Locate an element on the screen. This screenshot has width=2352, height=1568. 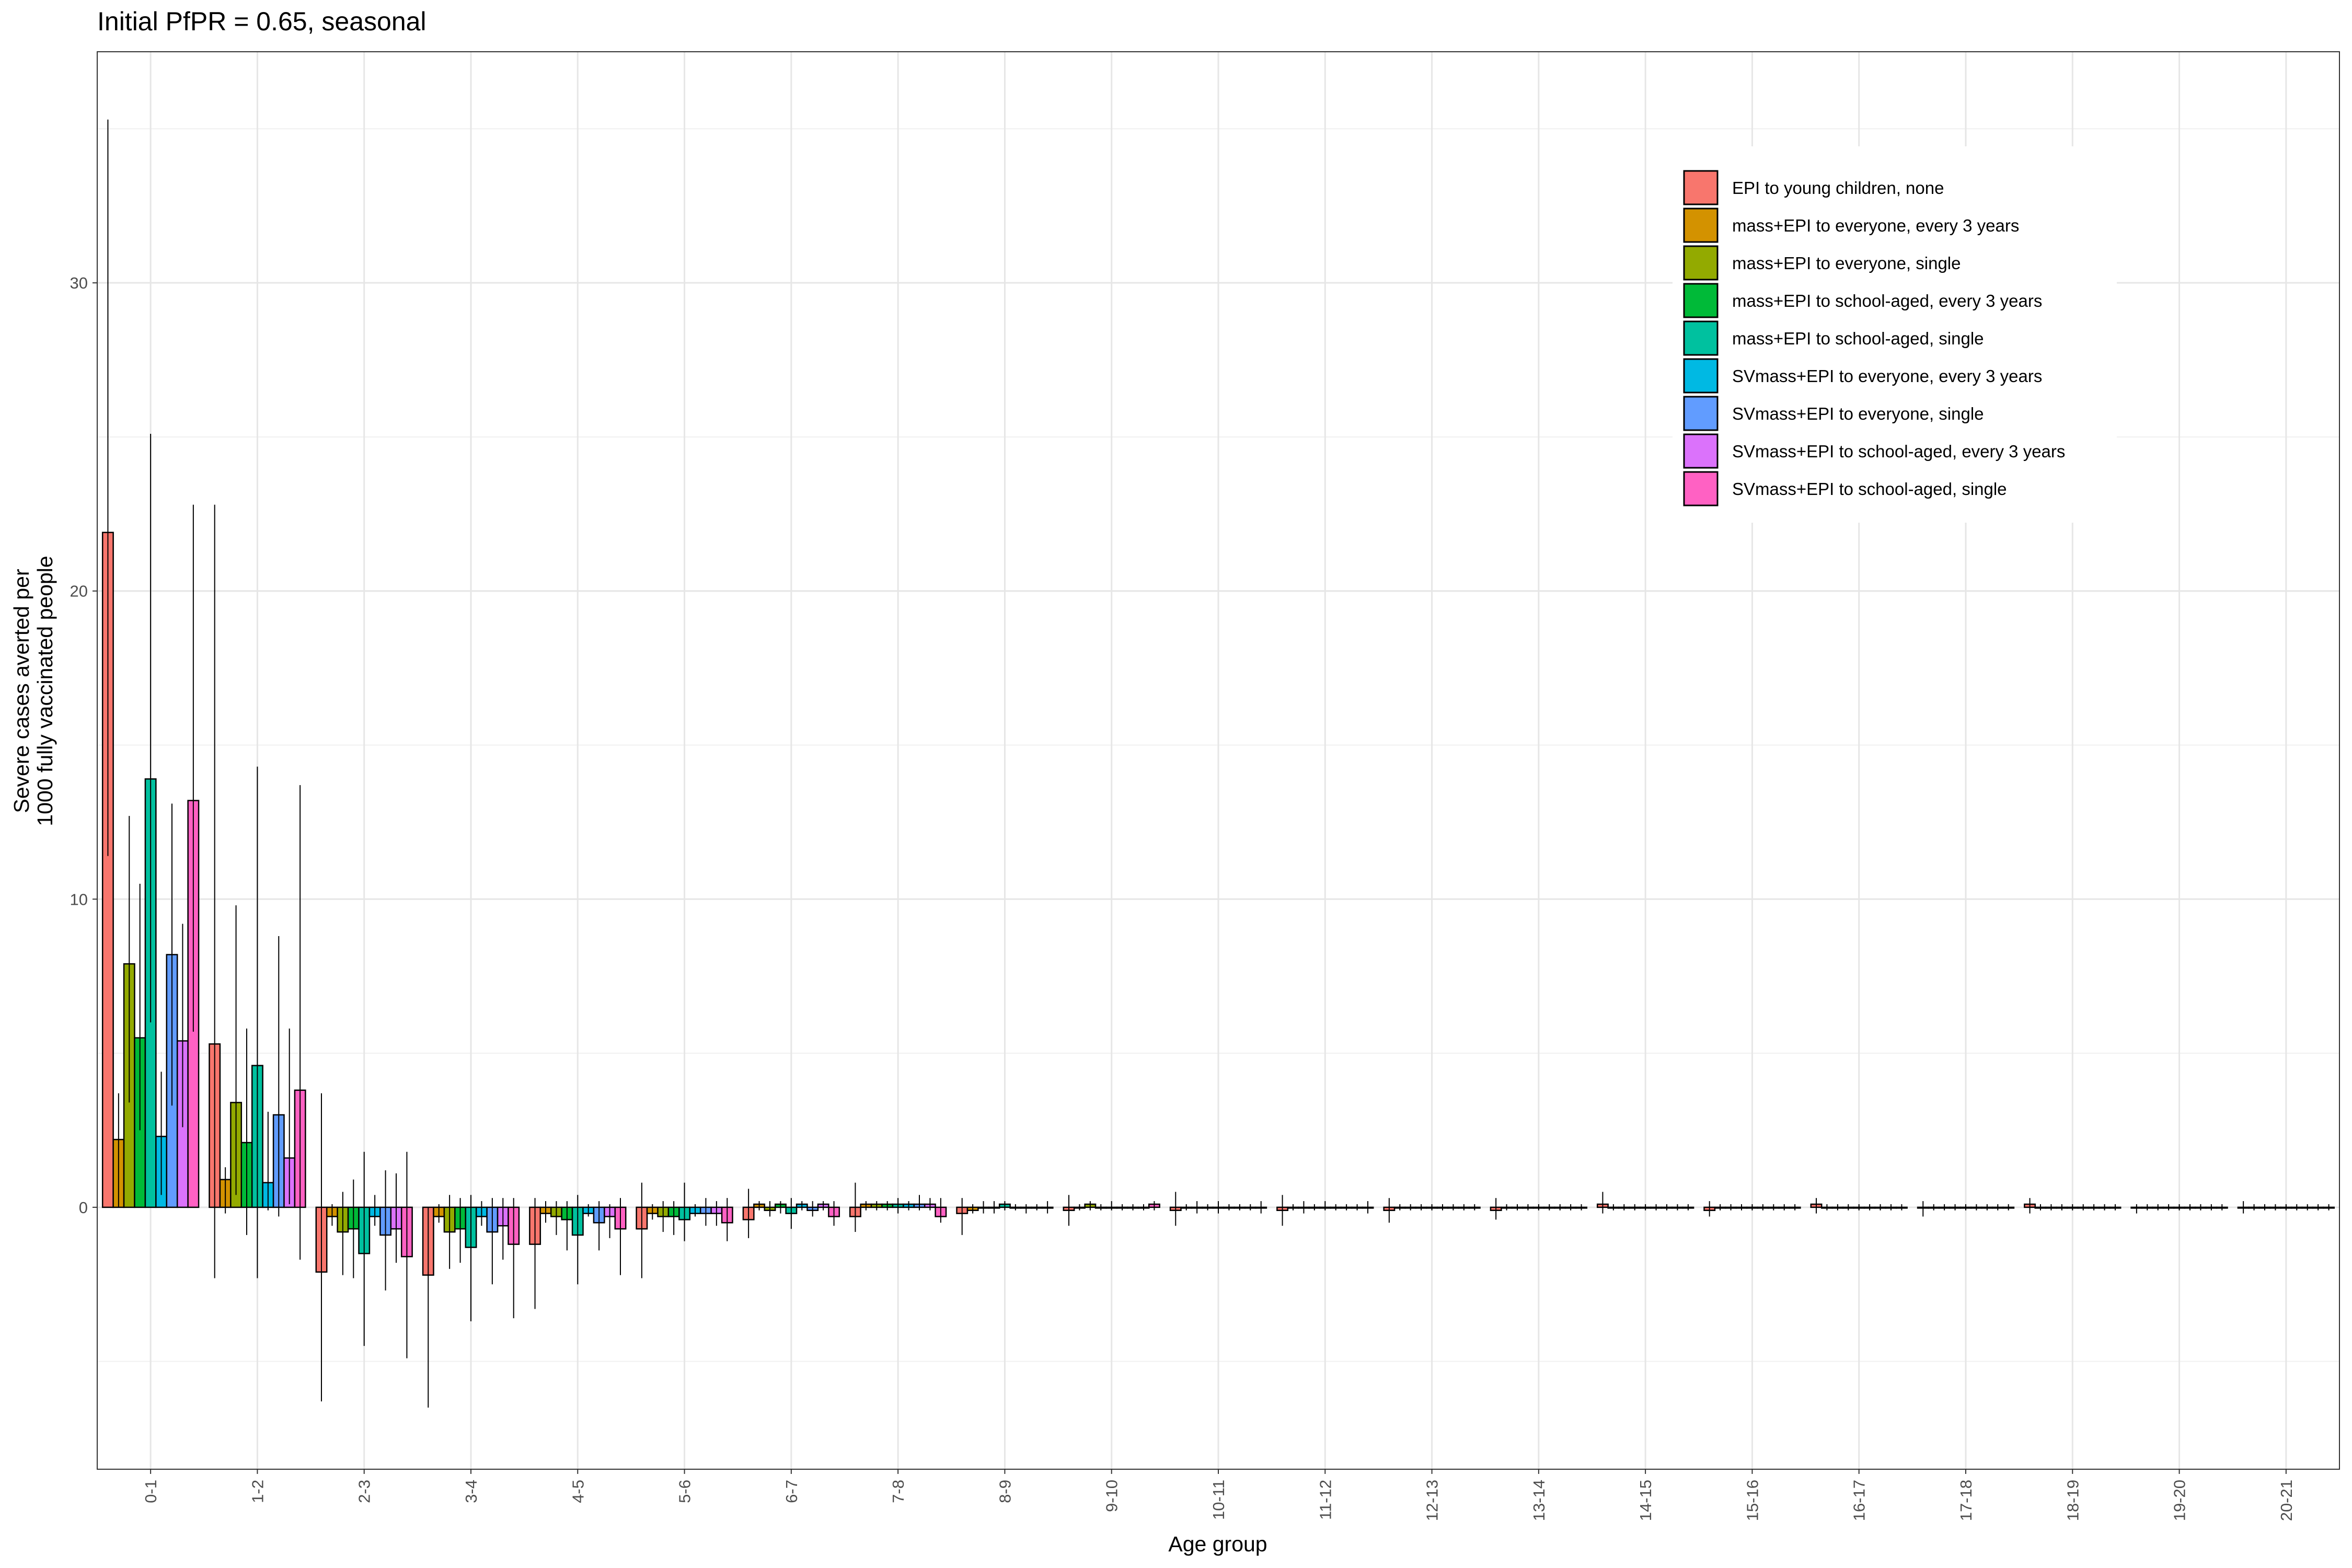
x-tick-label: 11-12 is located at coordinates (1325, 1500).